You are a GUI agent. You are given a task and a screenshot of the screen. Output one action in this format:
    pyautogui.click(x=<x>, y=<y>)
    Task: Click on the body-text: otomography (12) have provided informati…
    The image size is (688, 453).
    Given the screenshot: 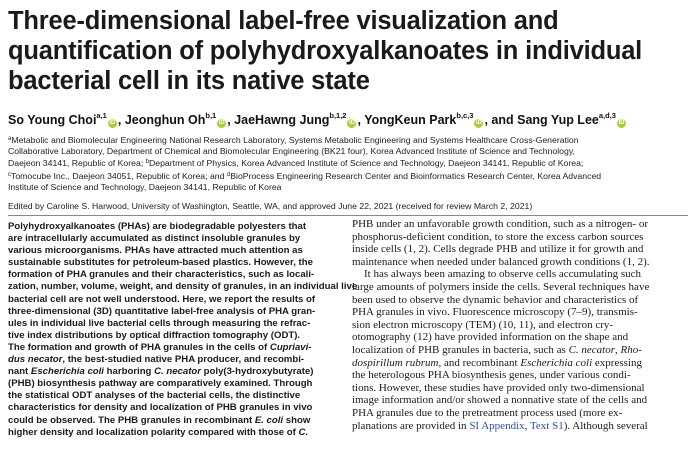 What is the action you would take?
    pyautogui.click(x=490, y=337)
    